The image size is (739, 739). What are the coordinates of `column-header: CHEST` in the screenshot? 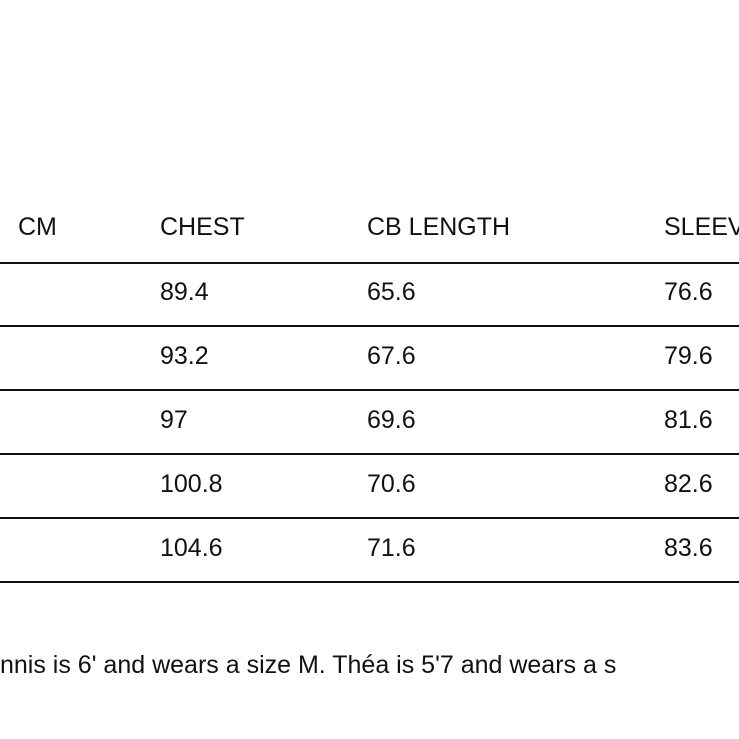 It's located at (202, 227).